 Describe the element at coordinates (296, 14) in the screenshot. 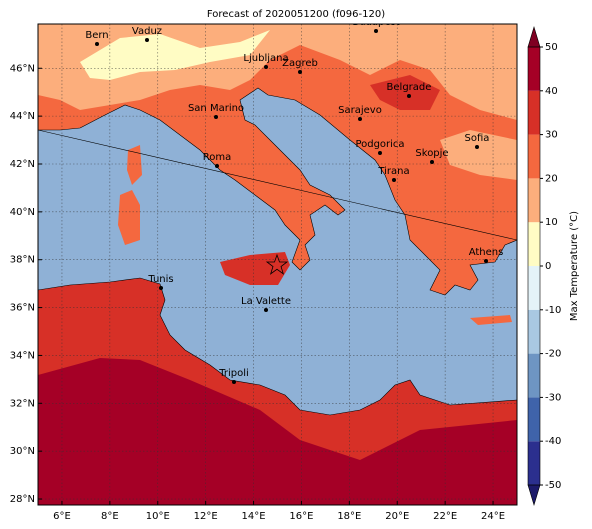

I see `map-title: Forecast of 2020051200 (f096-120)` at that location.